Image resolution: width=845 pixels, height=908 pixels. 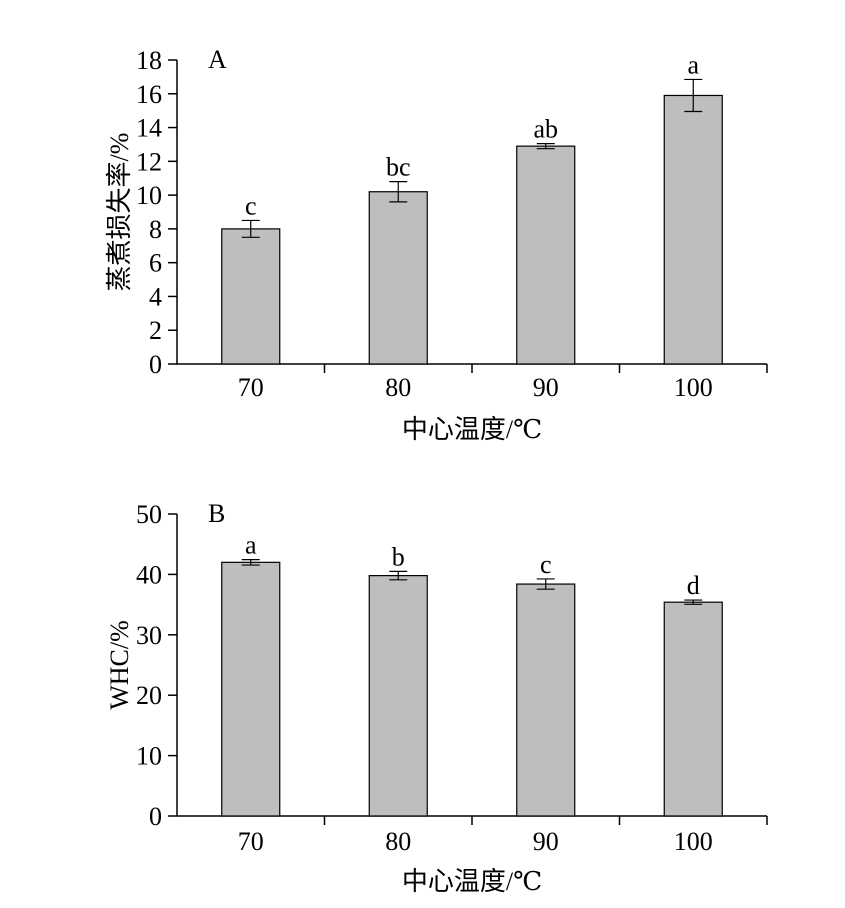 I want to click on y-tick-label: 8, so click(x=155, y=229).